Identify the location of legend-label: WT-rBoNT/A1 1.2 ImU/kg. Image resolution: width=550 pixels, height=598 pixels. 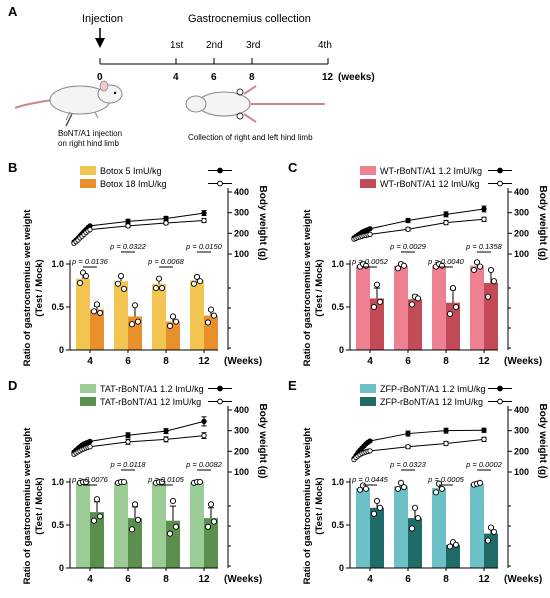
(431, 171).